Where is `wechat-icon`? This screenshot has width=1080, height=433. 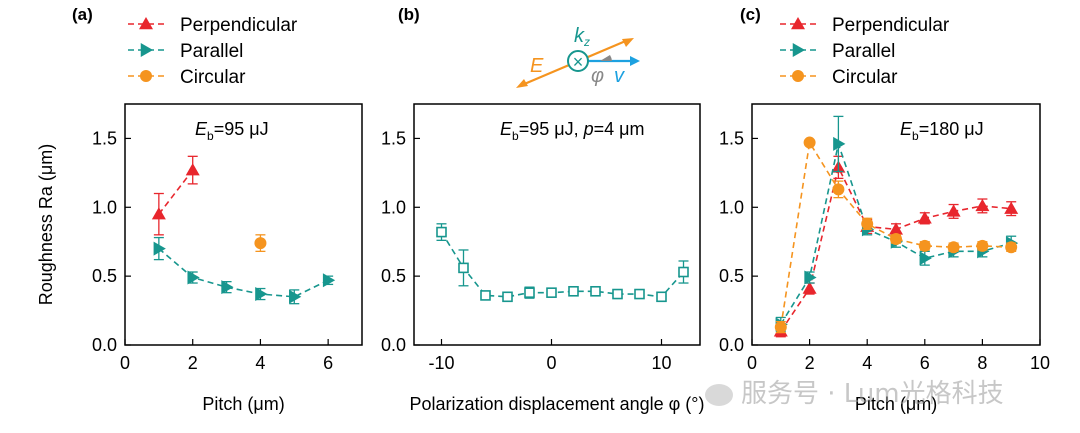 wechat-icon is located at coordinates (719, 394).